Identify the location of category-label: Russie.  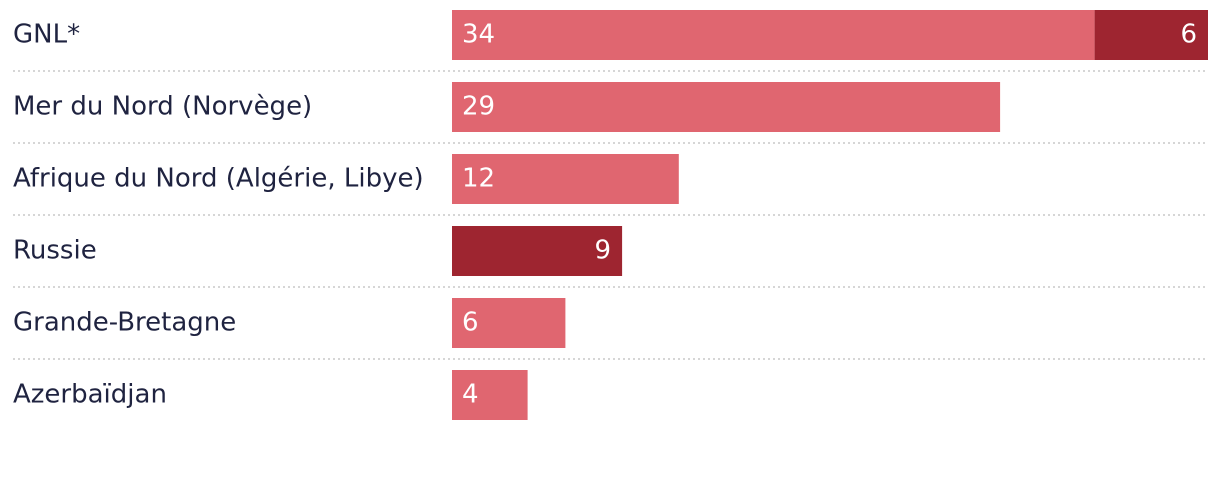
(55, 251).